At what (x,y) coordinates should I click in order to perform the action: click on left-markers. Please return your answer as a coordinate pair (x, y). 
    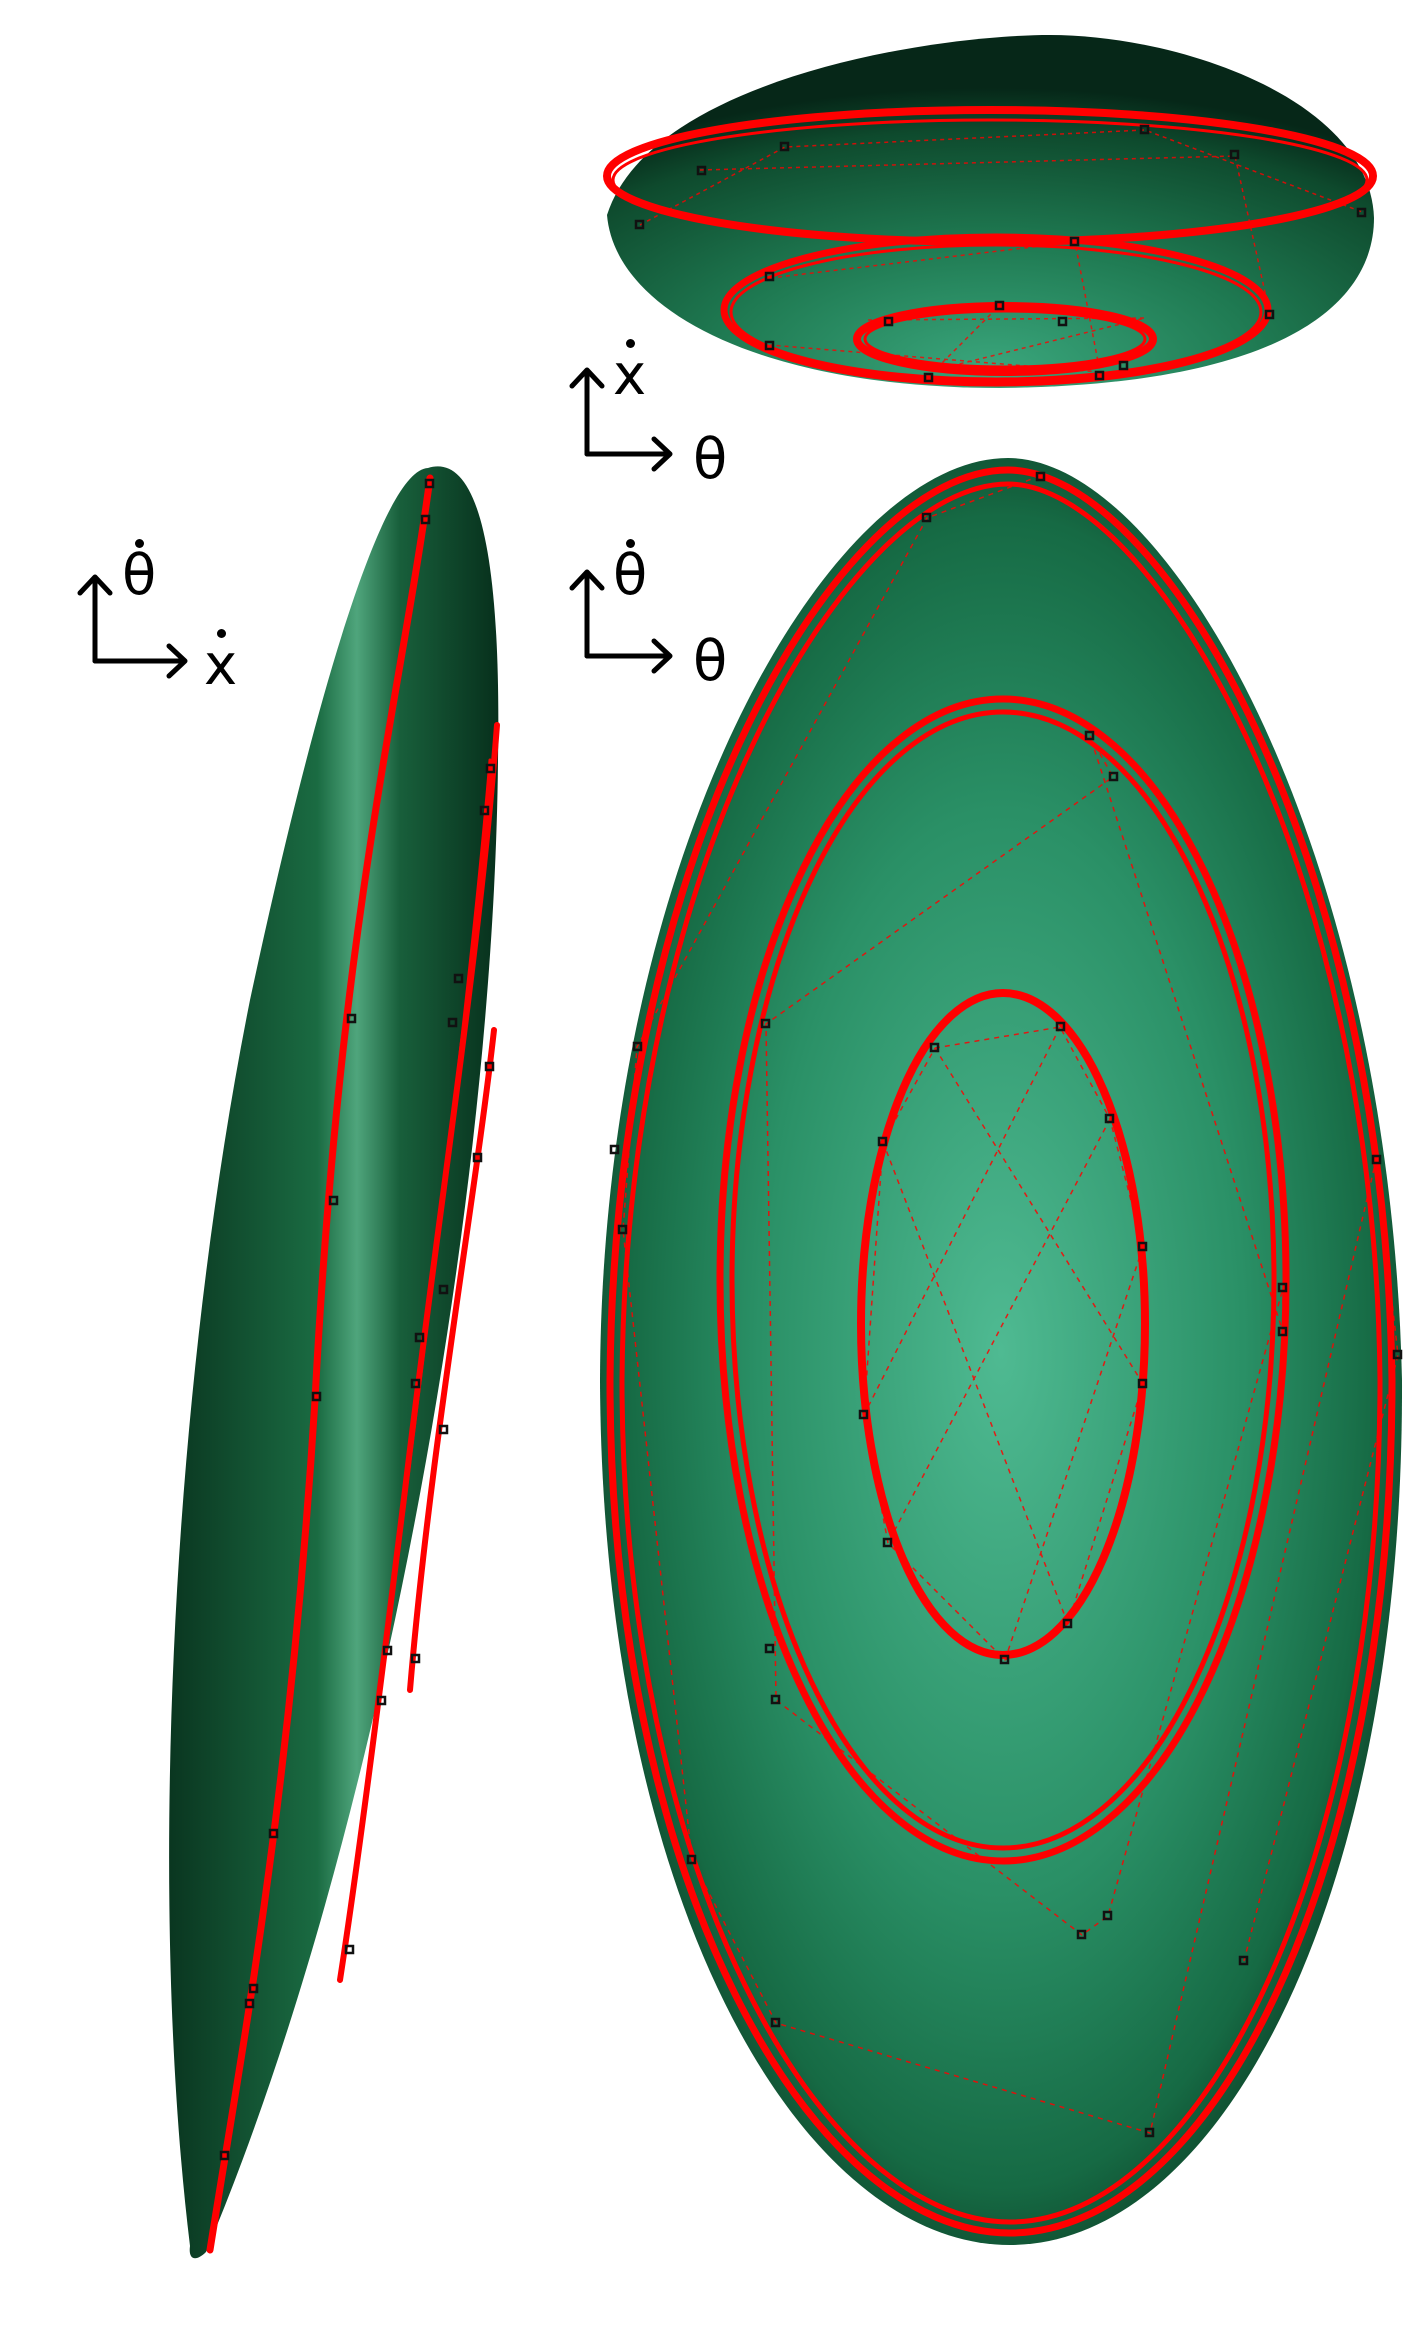
    Looking at the image, I should click on (357, 1319).